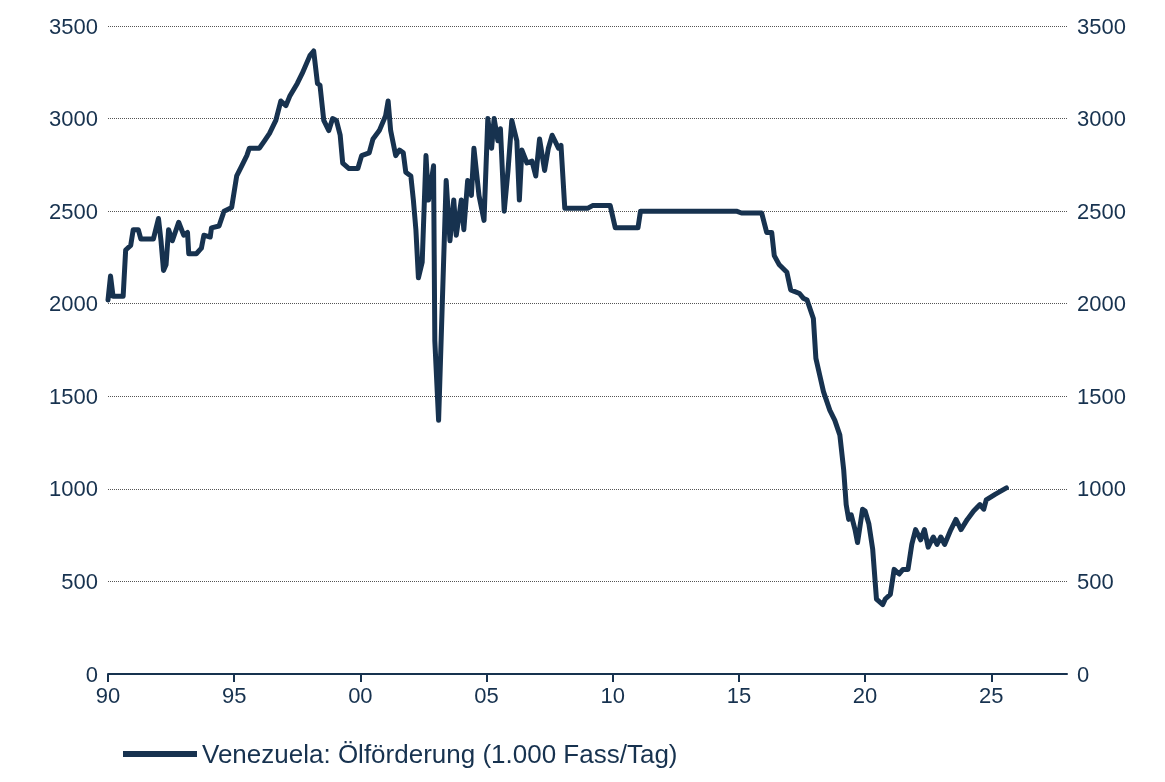 The height and width of the screenshot is (782, 1165). Describe the element at coordinates (1101, 304) in the screenshot. I see `y2-tick-label: 2000` at that location.